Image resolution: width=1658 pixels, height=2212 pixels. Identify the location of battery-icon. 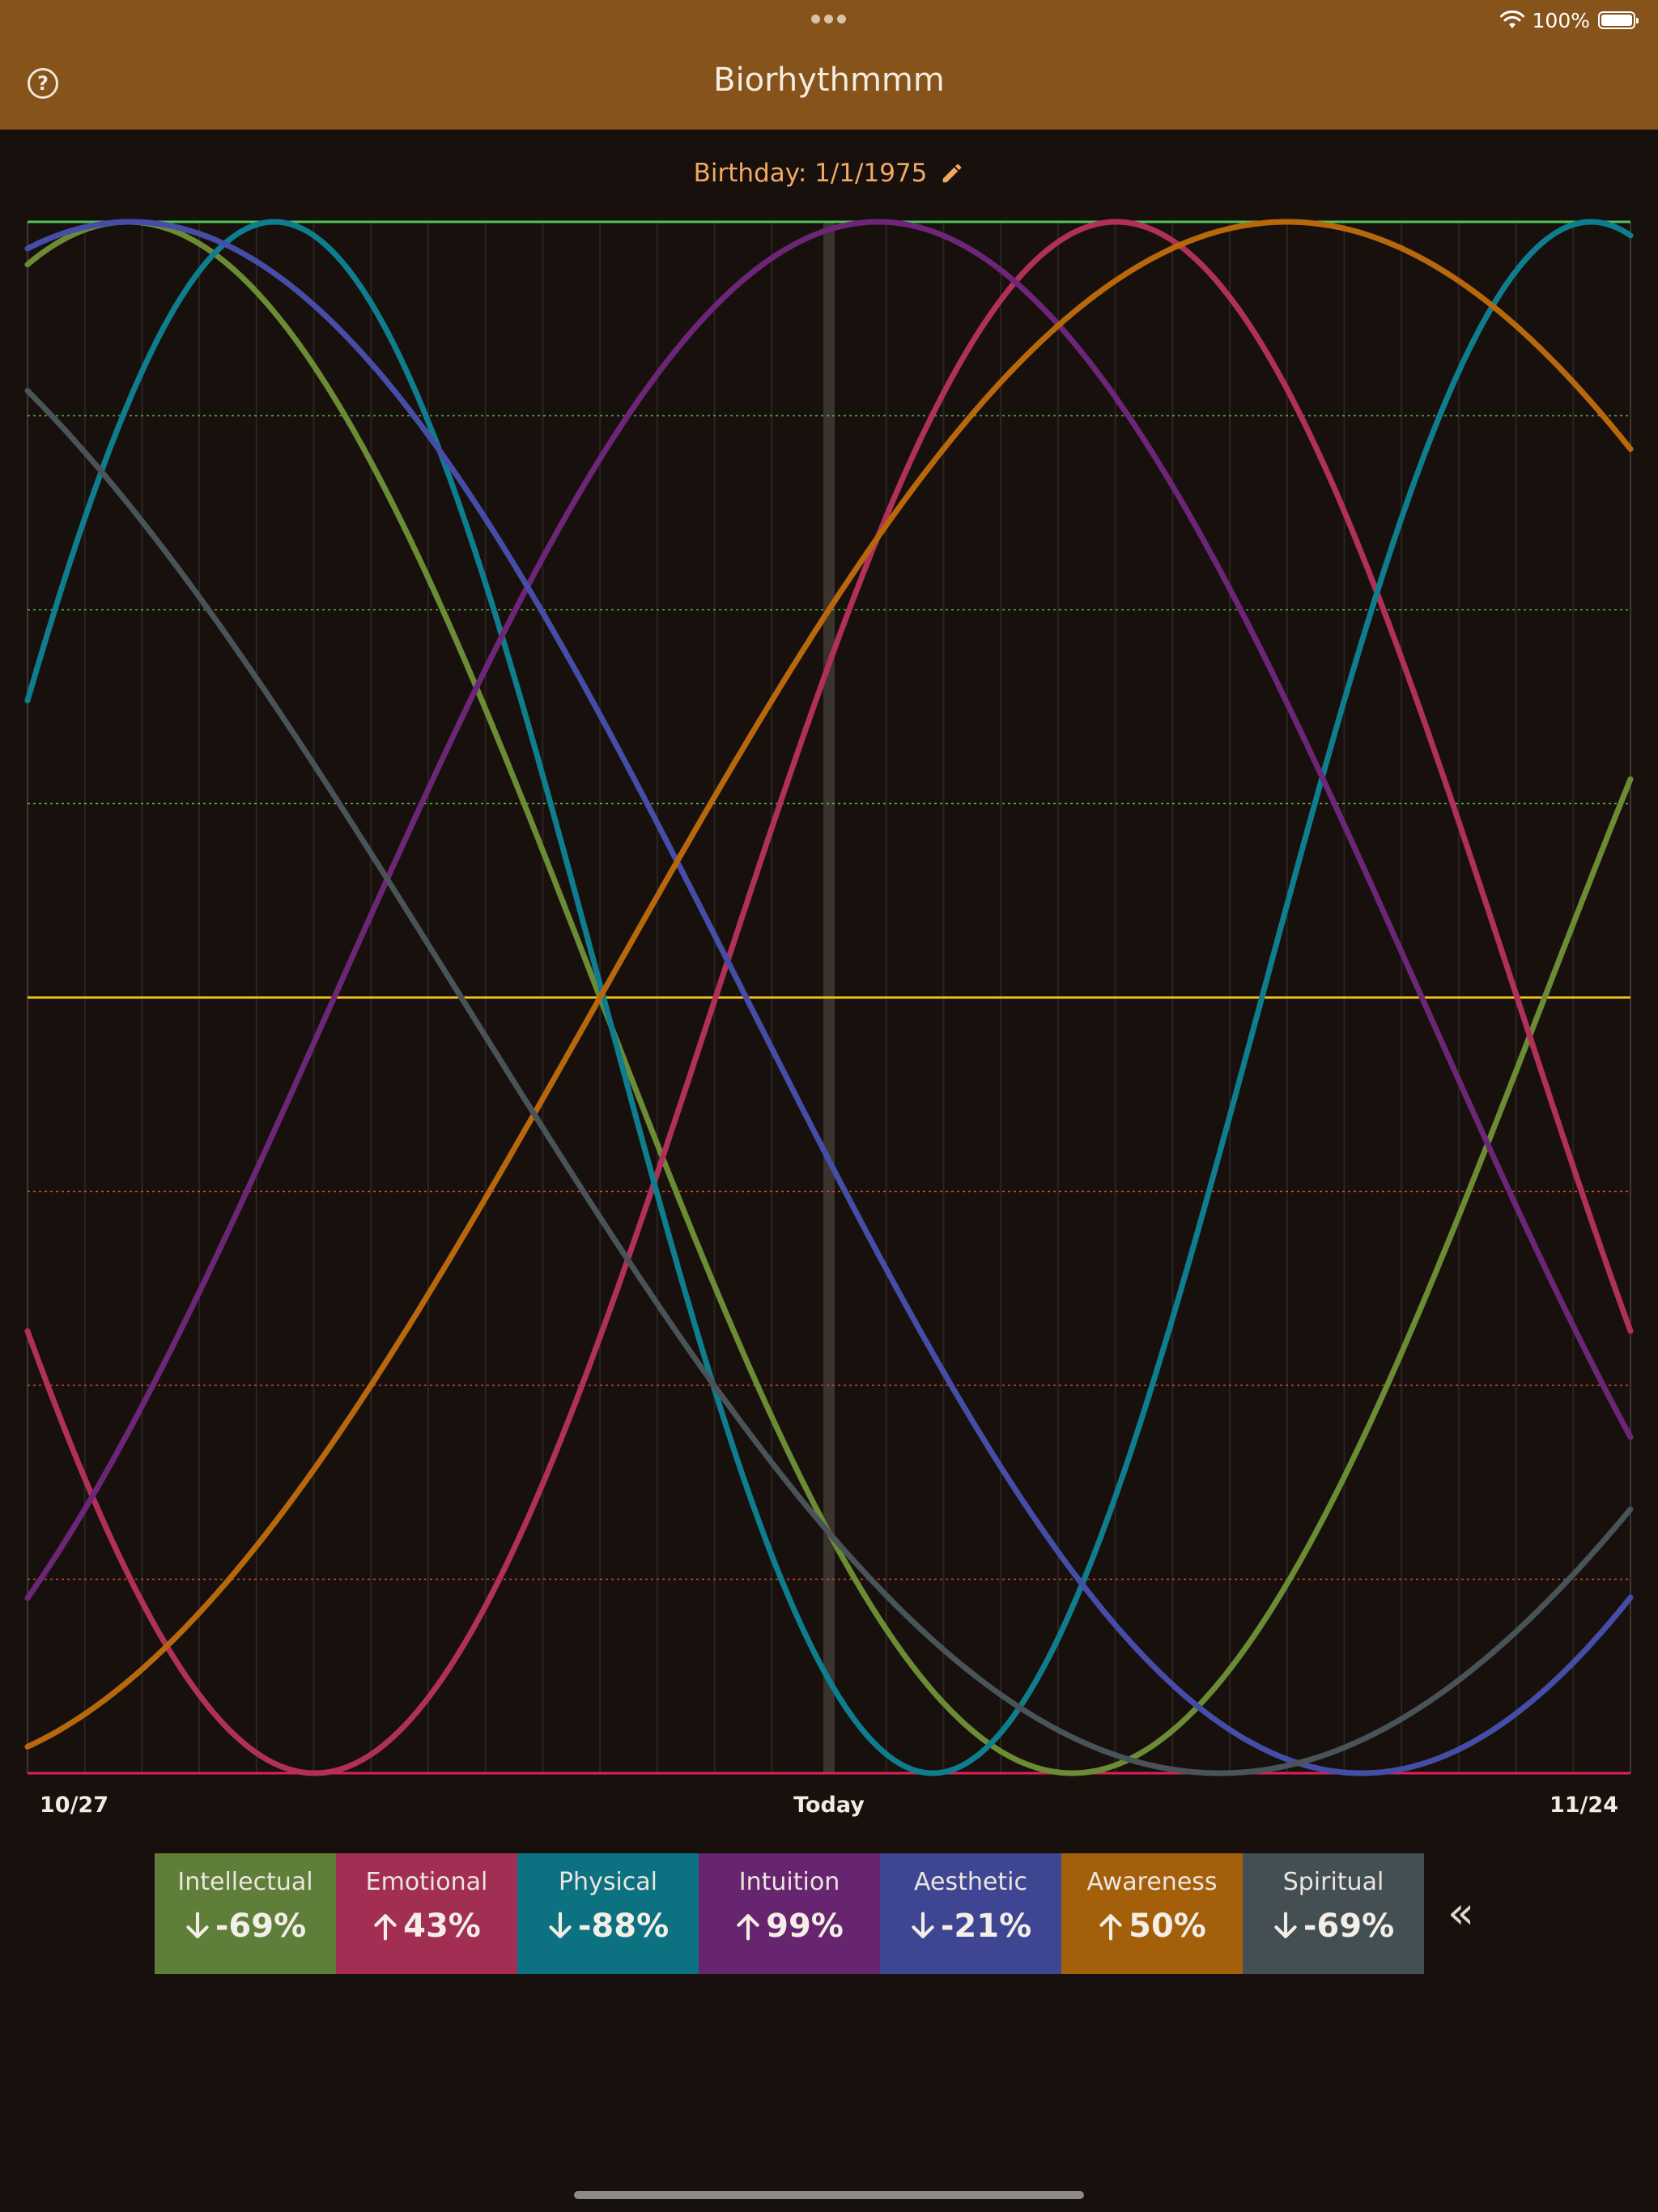
(1618, 20).